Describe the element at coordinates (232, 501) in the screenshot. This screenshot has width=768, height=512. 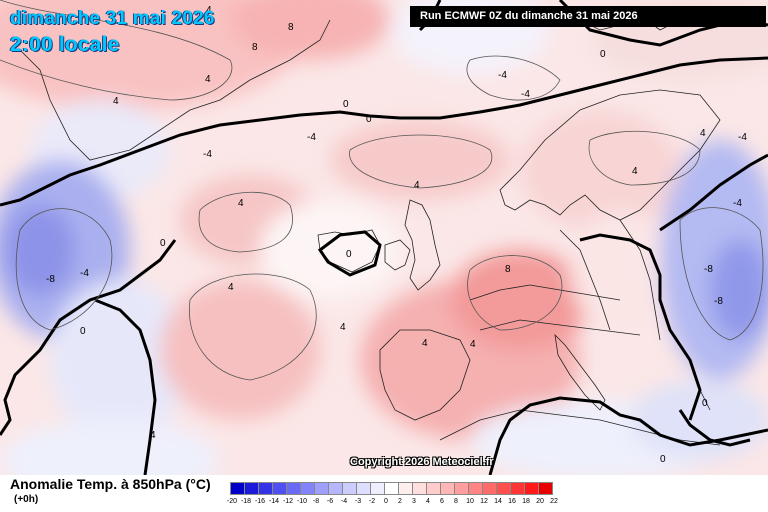
I see `colorbar-tick-label: -20` at that location.